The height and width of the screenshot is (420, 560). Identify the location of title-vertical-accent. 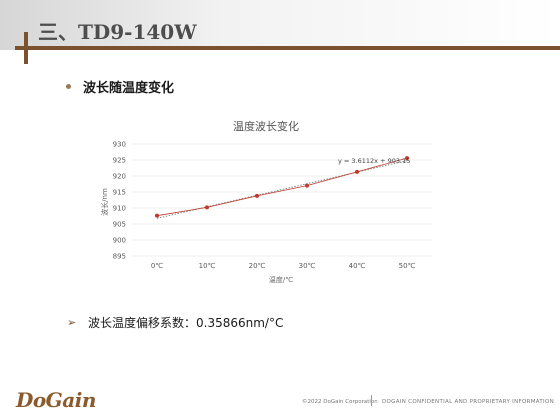
(26, 48).